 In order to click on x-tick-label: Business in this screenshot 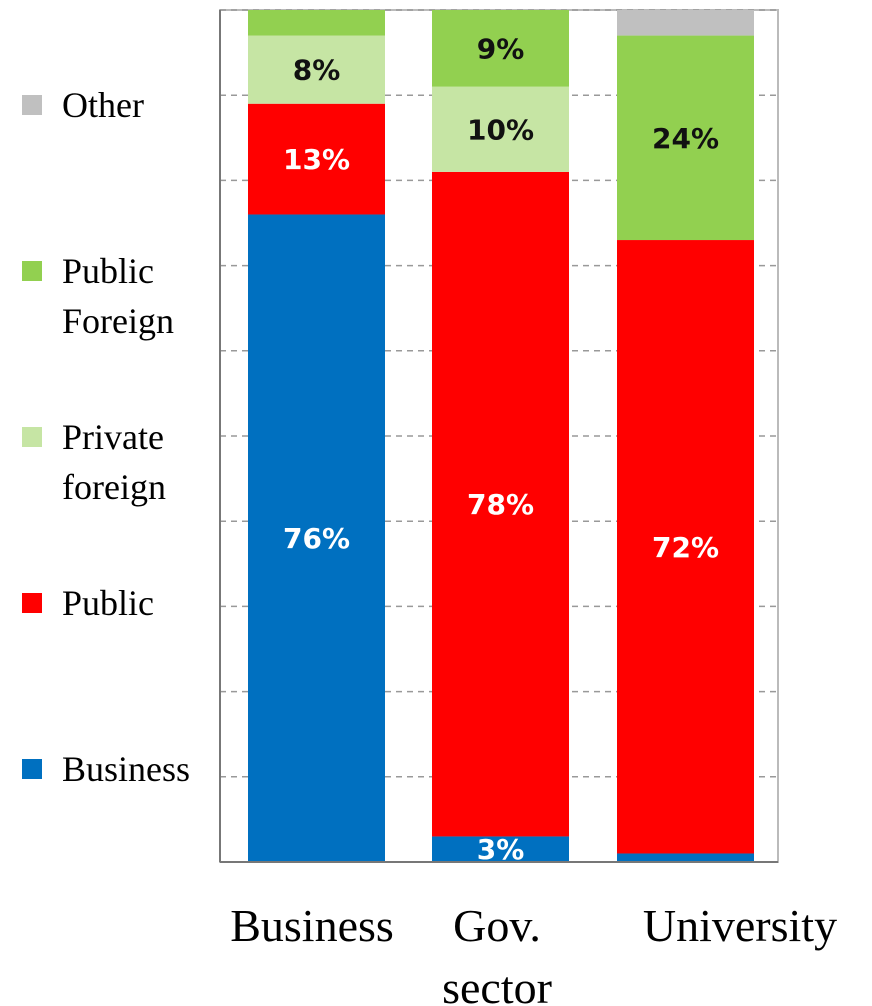, I will do `click(312, 925)`.